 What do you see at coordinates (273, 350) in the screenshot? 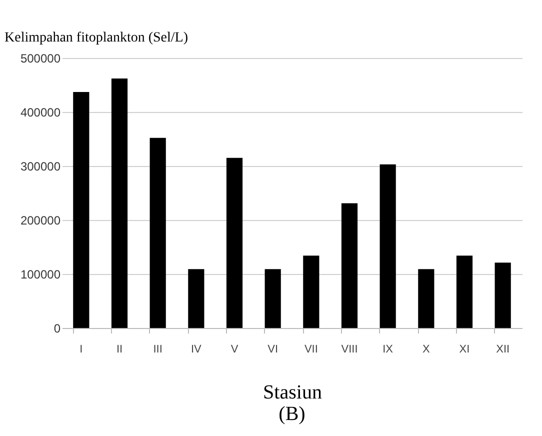
I see `x-tick-label: VI` at bounding box center [273, 350].